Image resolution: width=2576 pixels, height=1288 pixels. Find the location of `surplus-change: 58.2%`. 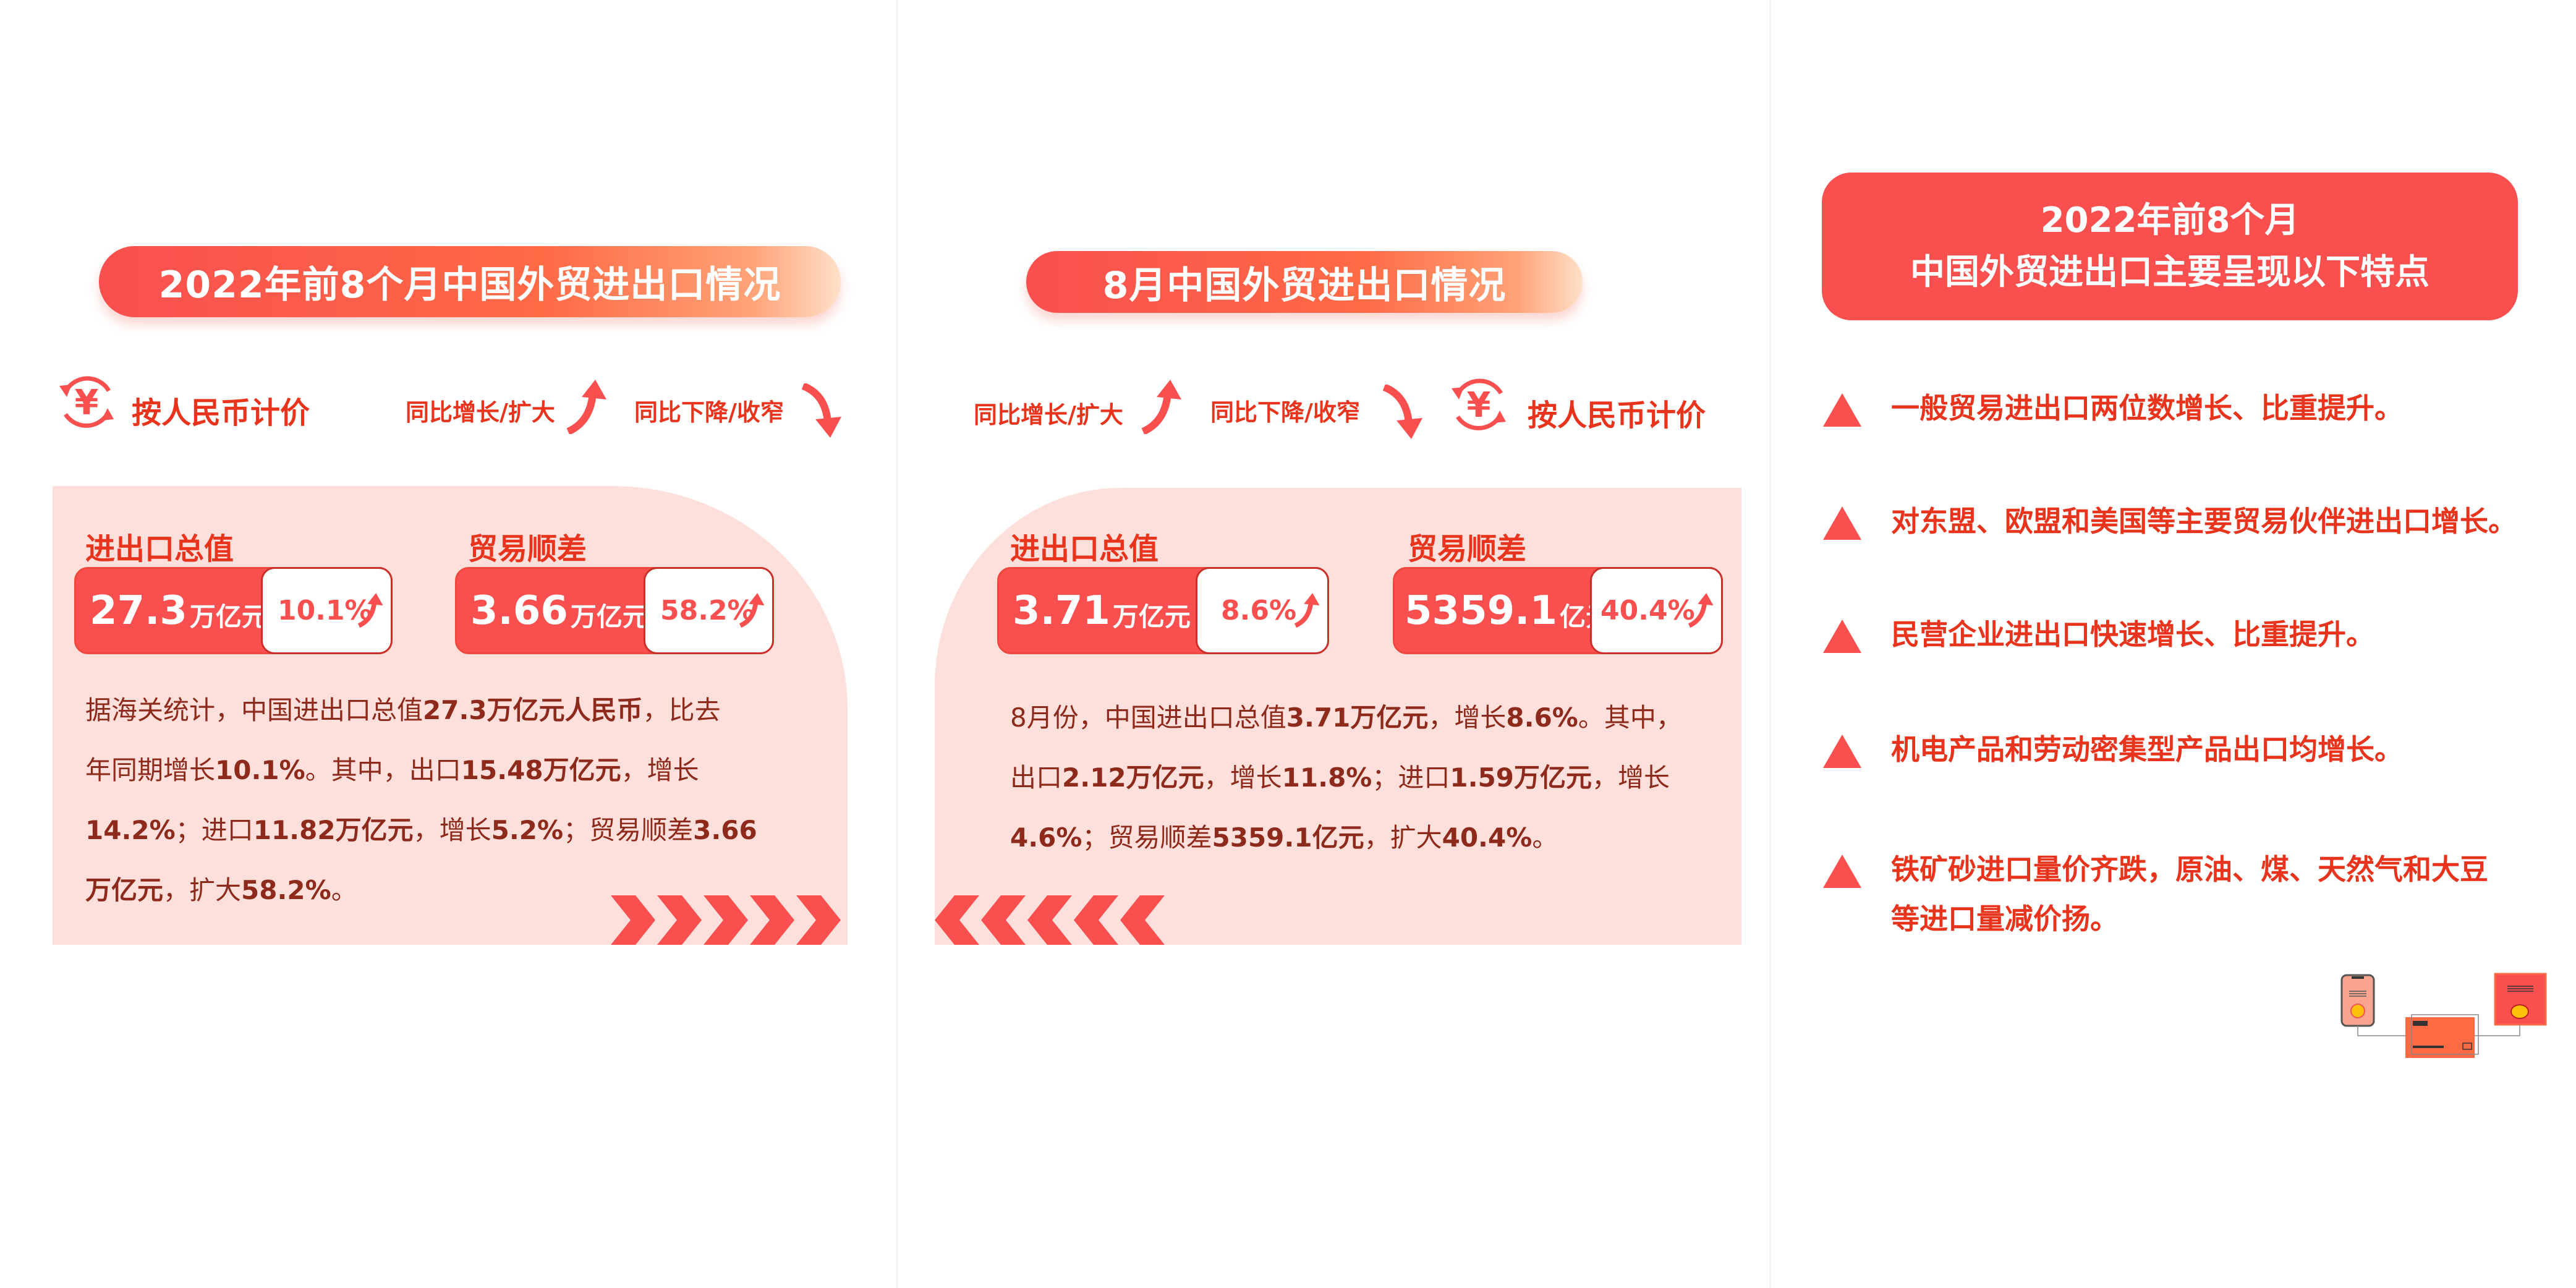

surplus-change: 58.2% is located at coordinates (707, 610).